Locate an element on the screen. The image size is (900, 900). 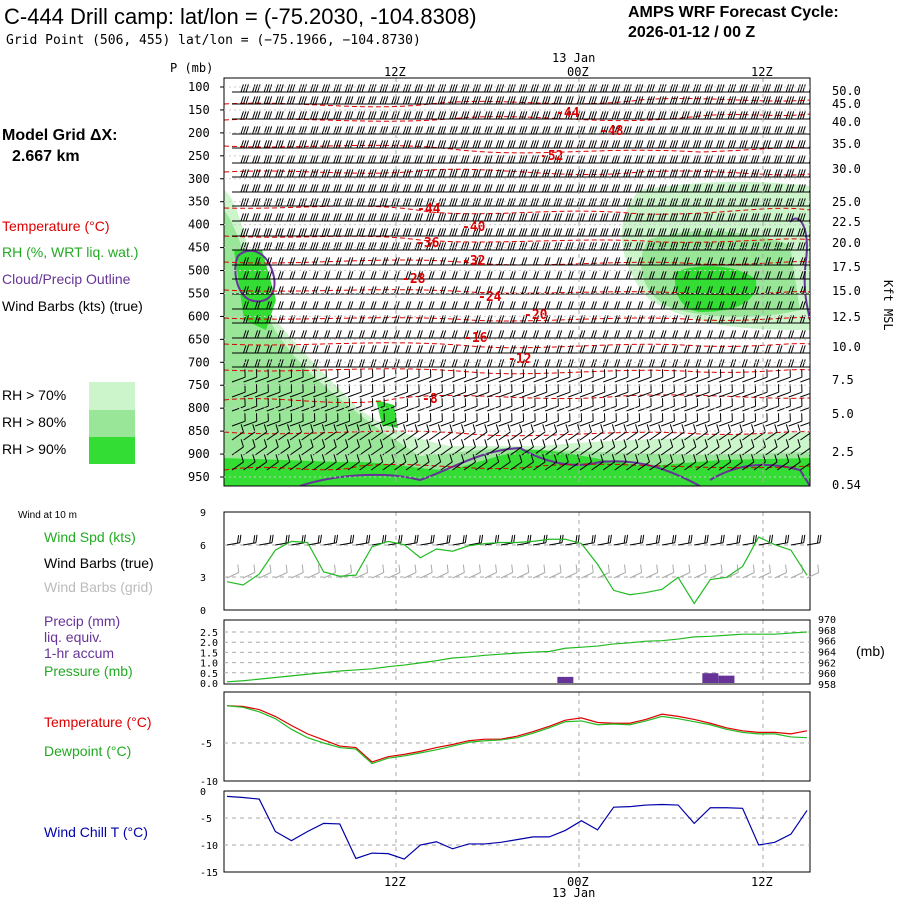
wind-tick-label: 3 is located at coordinates (203, 578).